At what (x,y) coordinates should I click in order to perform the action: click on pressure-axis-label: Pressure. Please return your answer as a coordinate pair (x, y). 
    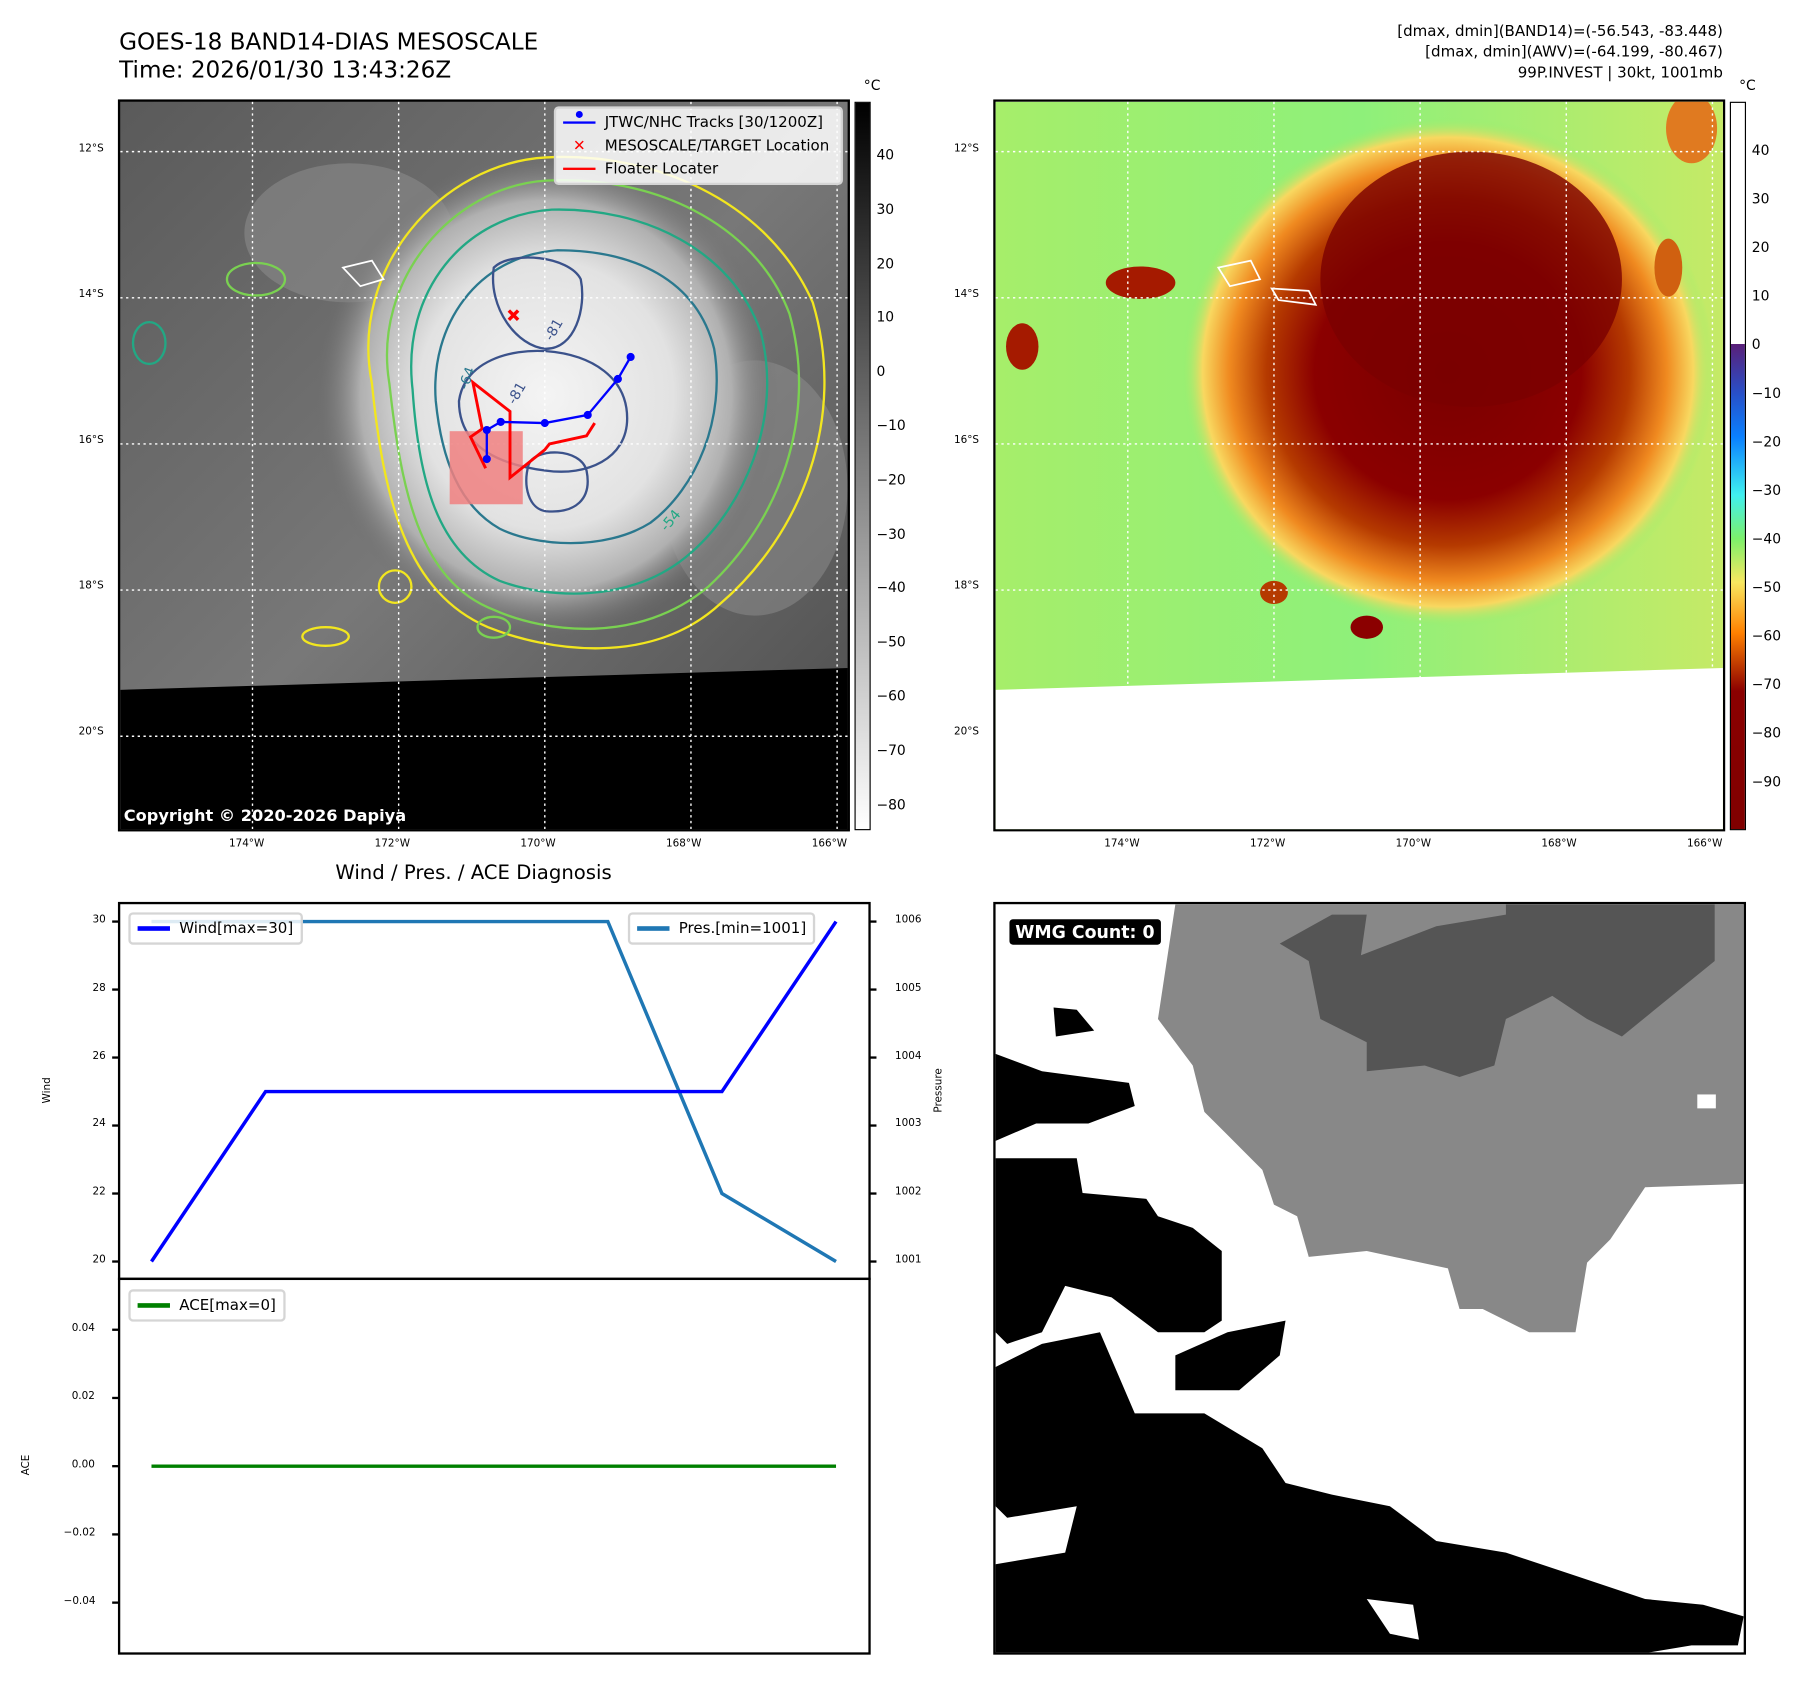
    Looking at the image, I should click on (939, 1090).